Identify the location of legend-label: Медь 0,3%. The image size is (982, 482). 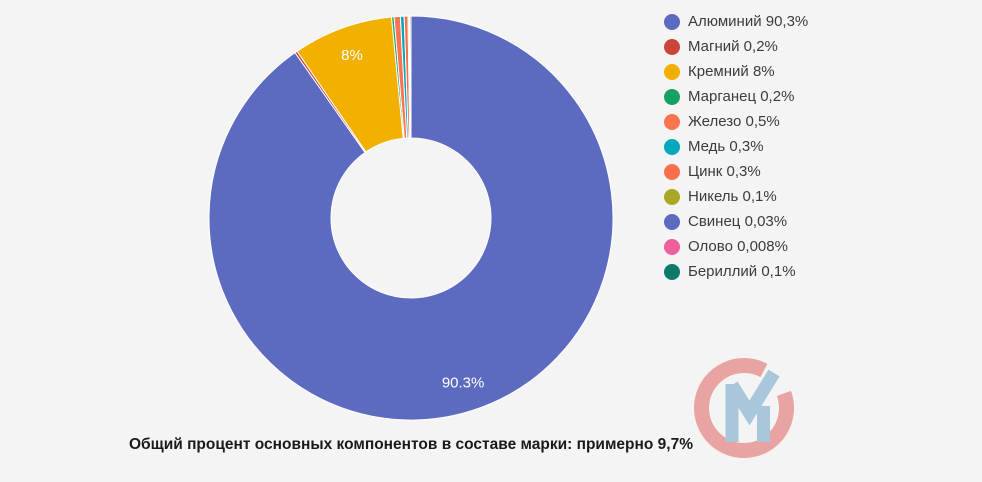
(726, 146).